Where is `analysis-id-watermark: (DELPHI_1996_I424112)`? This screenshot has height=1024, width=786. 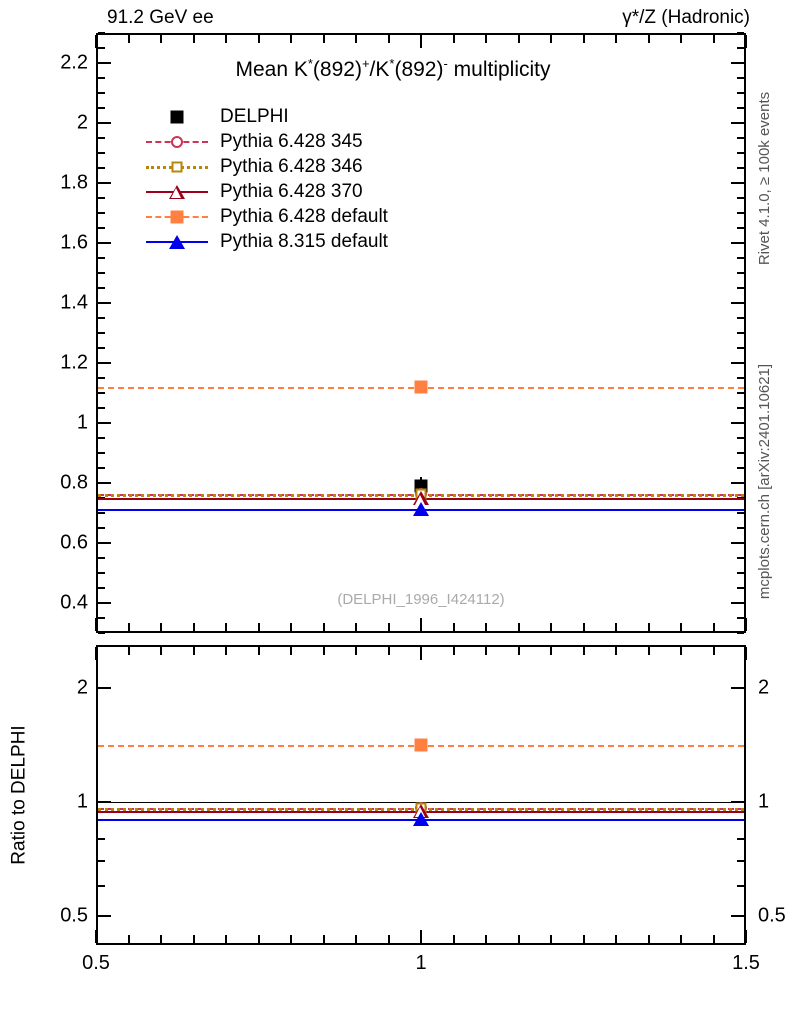 analysis-id-watermark: (DELPHI_1996_I424112) is located at coordinates (421, 599).